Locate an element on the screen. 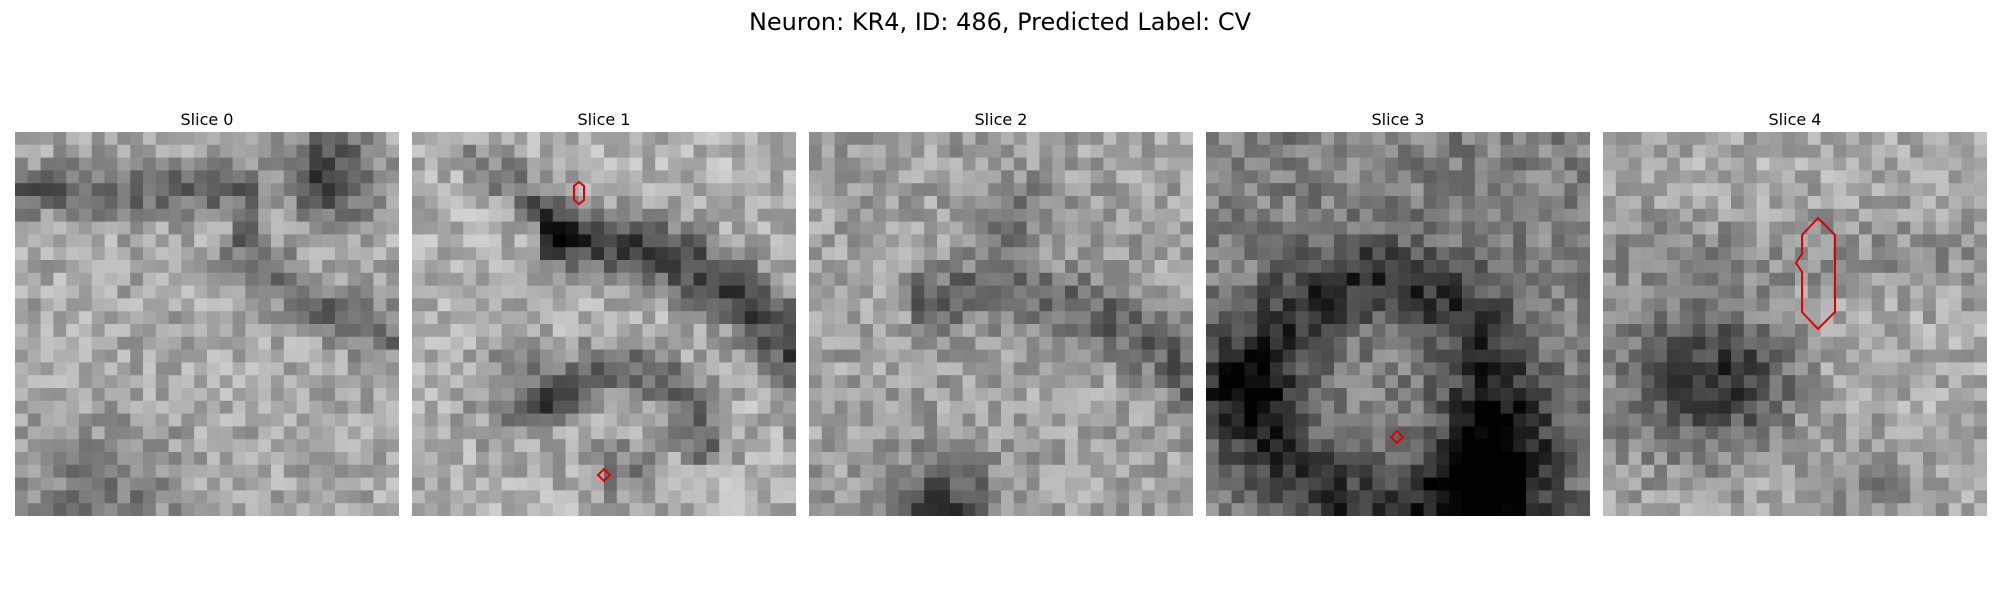  slice-panel-2: Slice 2 is located at coordinates (1001, 312).